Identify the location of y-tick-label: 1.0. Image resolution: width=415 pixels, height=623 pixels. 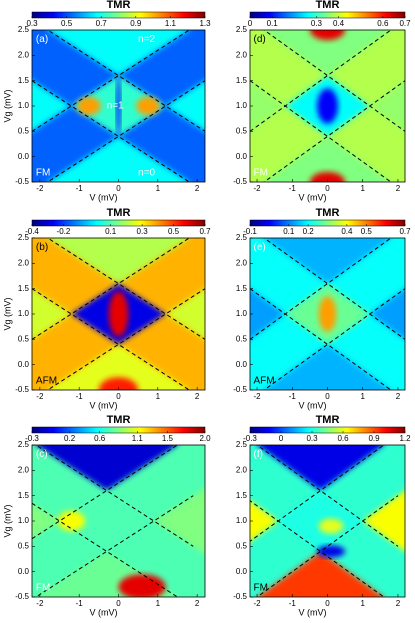
(242, 520).